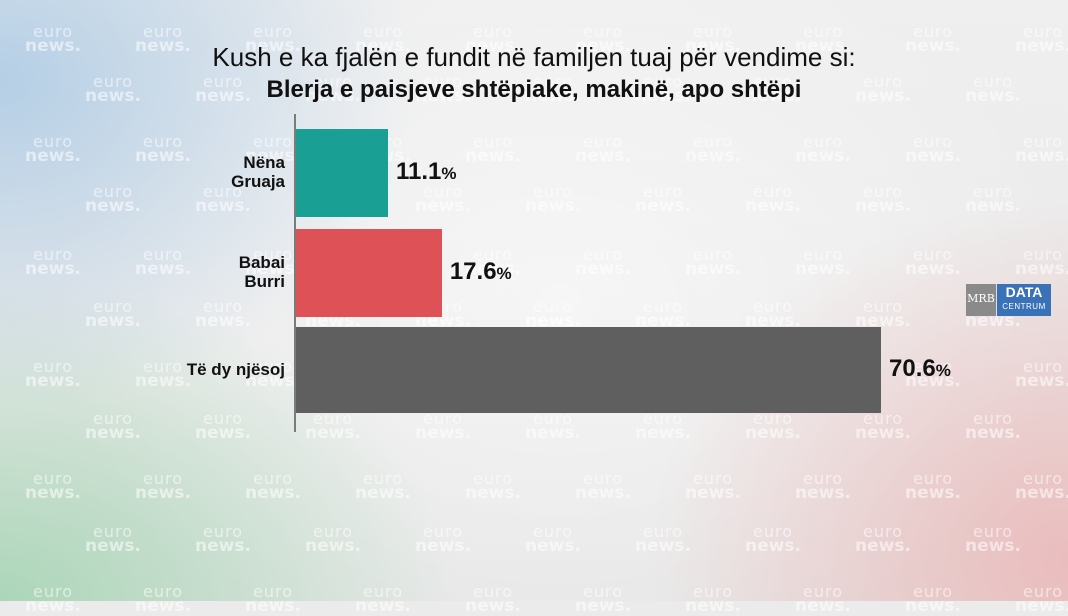 This screenshot has height=616, width=1068. What do you see at coordinates (912, 368) in the screenshot?
I see `value-number: 70.6` at bounding box center [912, 368].